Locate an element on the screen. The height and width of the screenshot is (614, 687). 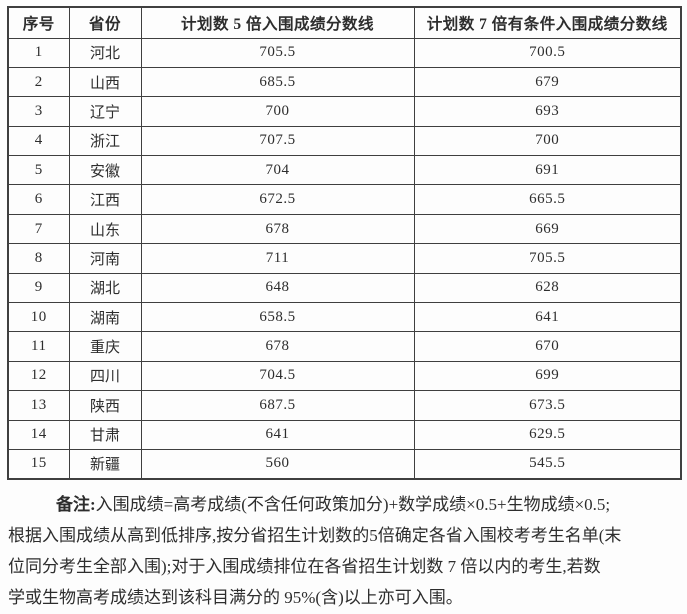
table-row: 7 山东 678 669 is located at coordinates (344, 229).